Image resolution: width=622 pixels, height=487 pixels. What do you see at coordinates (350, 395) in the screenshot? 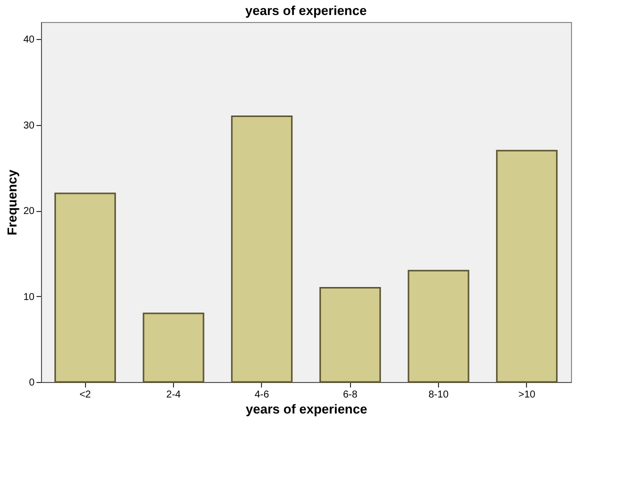
I see `x-tick-label: 6-8` at bounding box center [350, 395].